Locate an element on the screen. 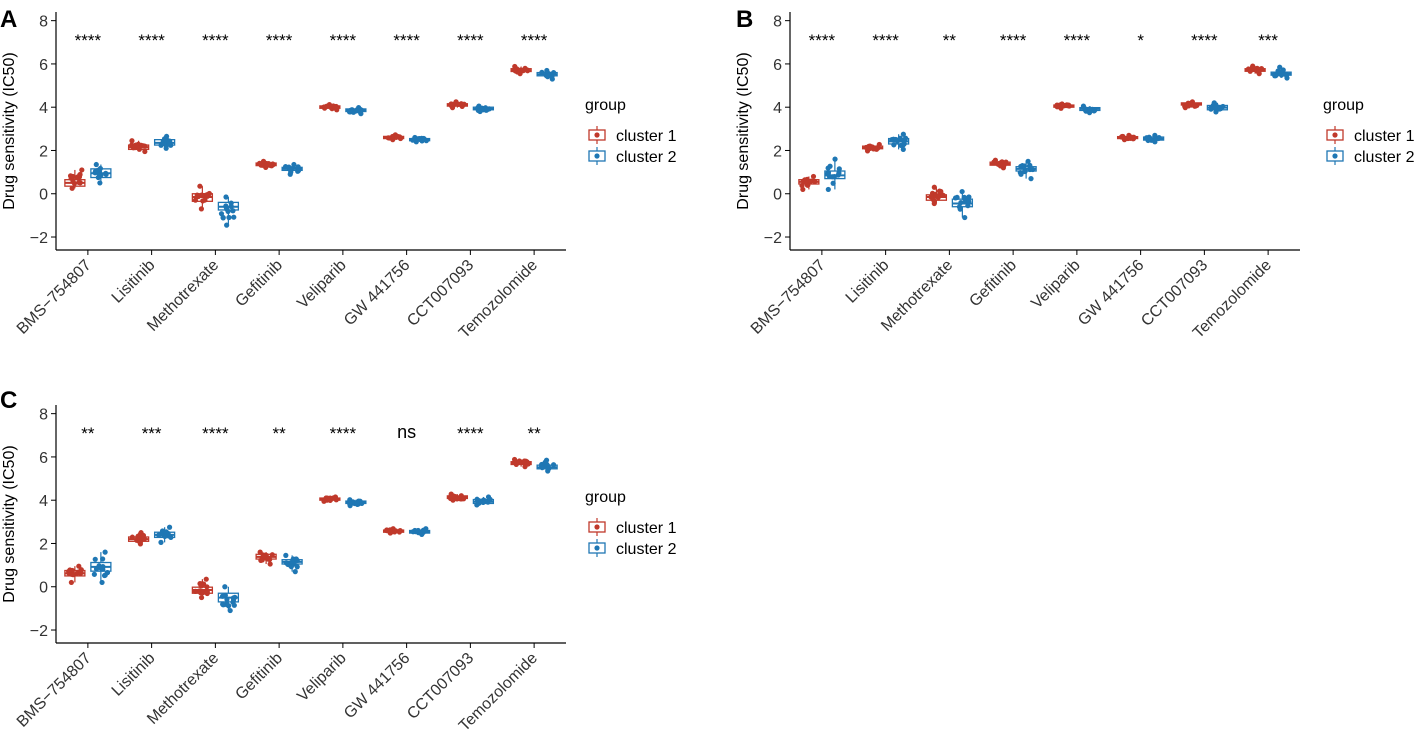 This screenshot has height=737, width=1422. significance-label: ** is located at coordinates (950, 40).